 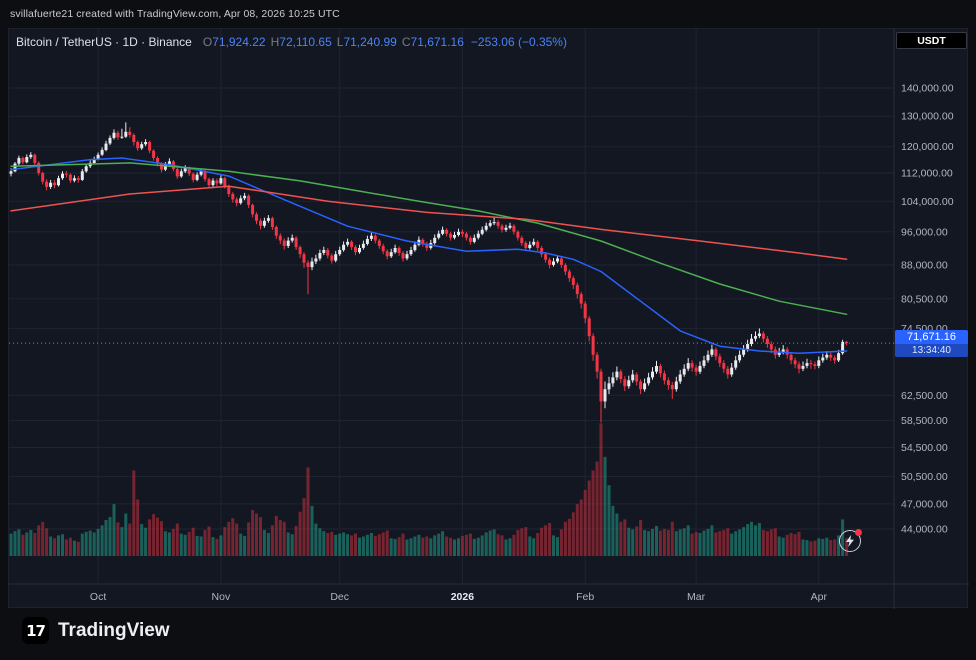 What do you see at coordinates (924, 396) in the screenshot?
I see `svg-text: 62,500.00` at bounding box center [924, 396].